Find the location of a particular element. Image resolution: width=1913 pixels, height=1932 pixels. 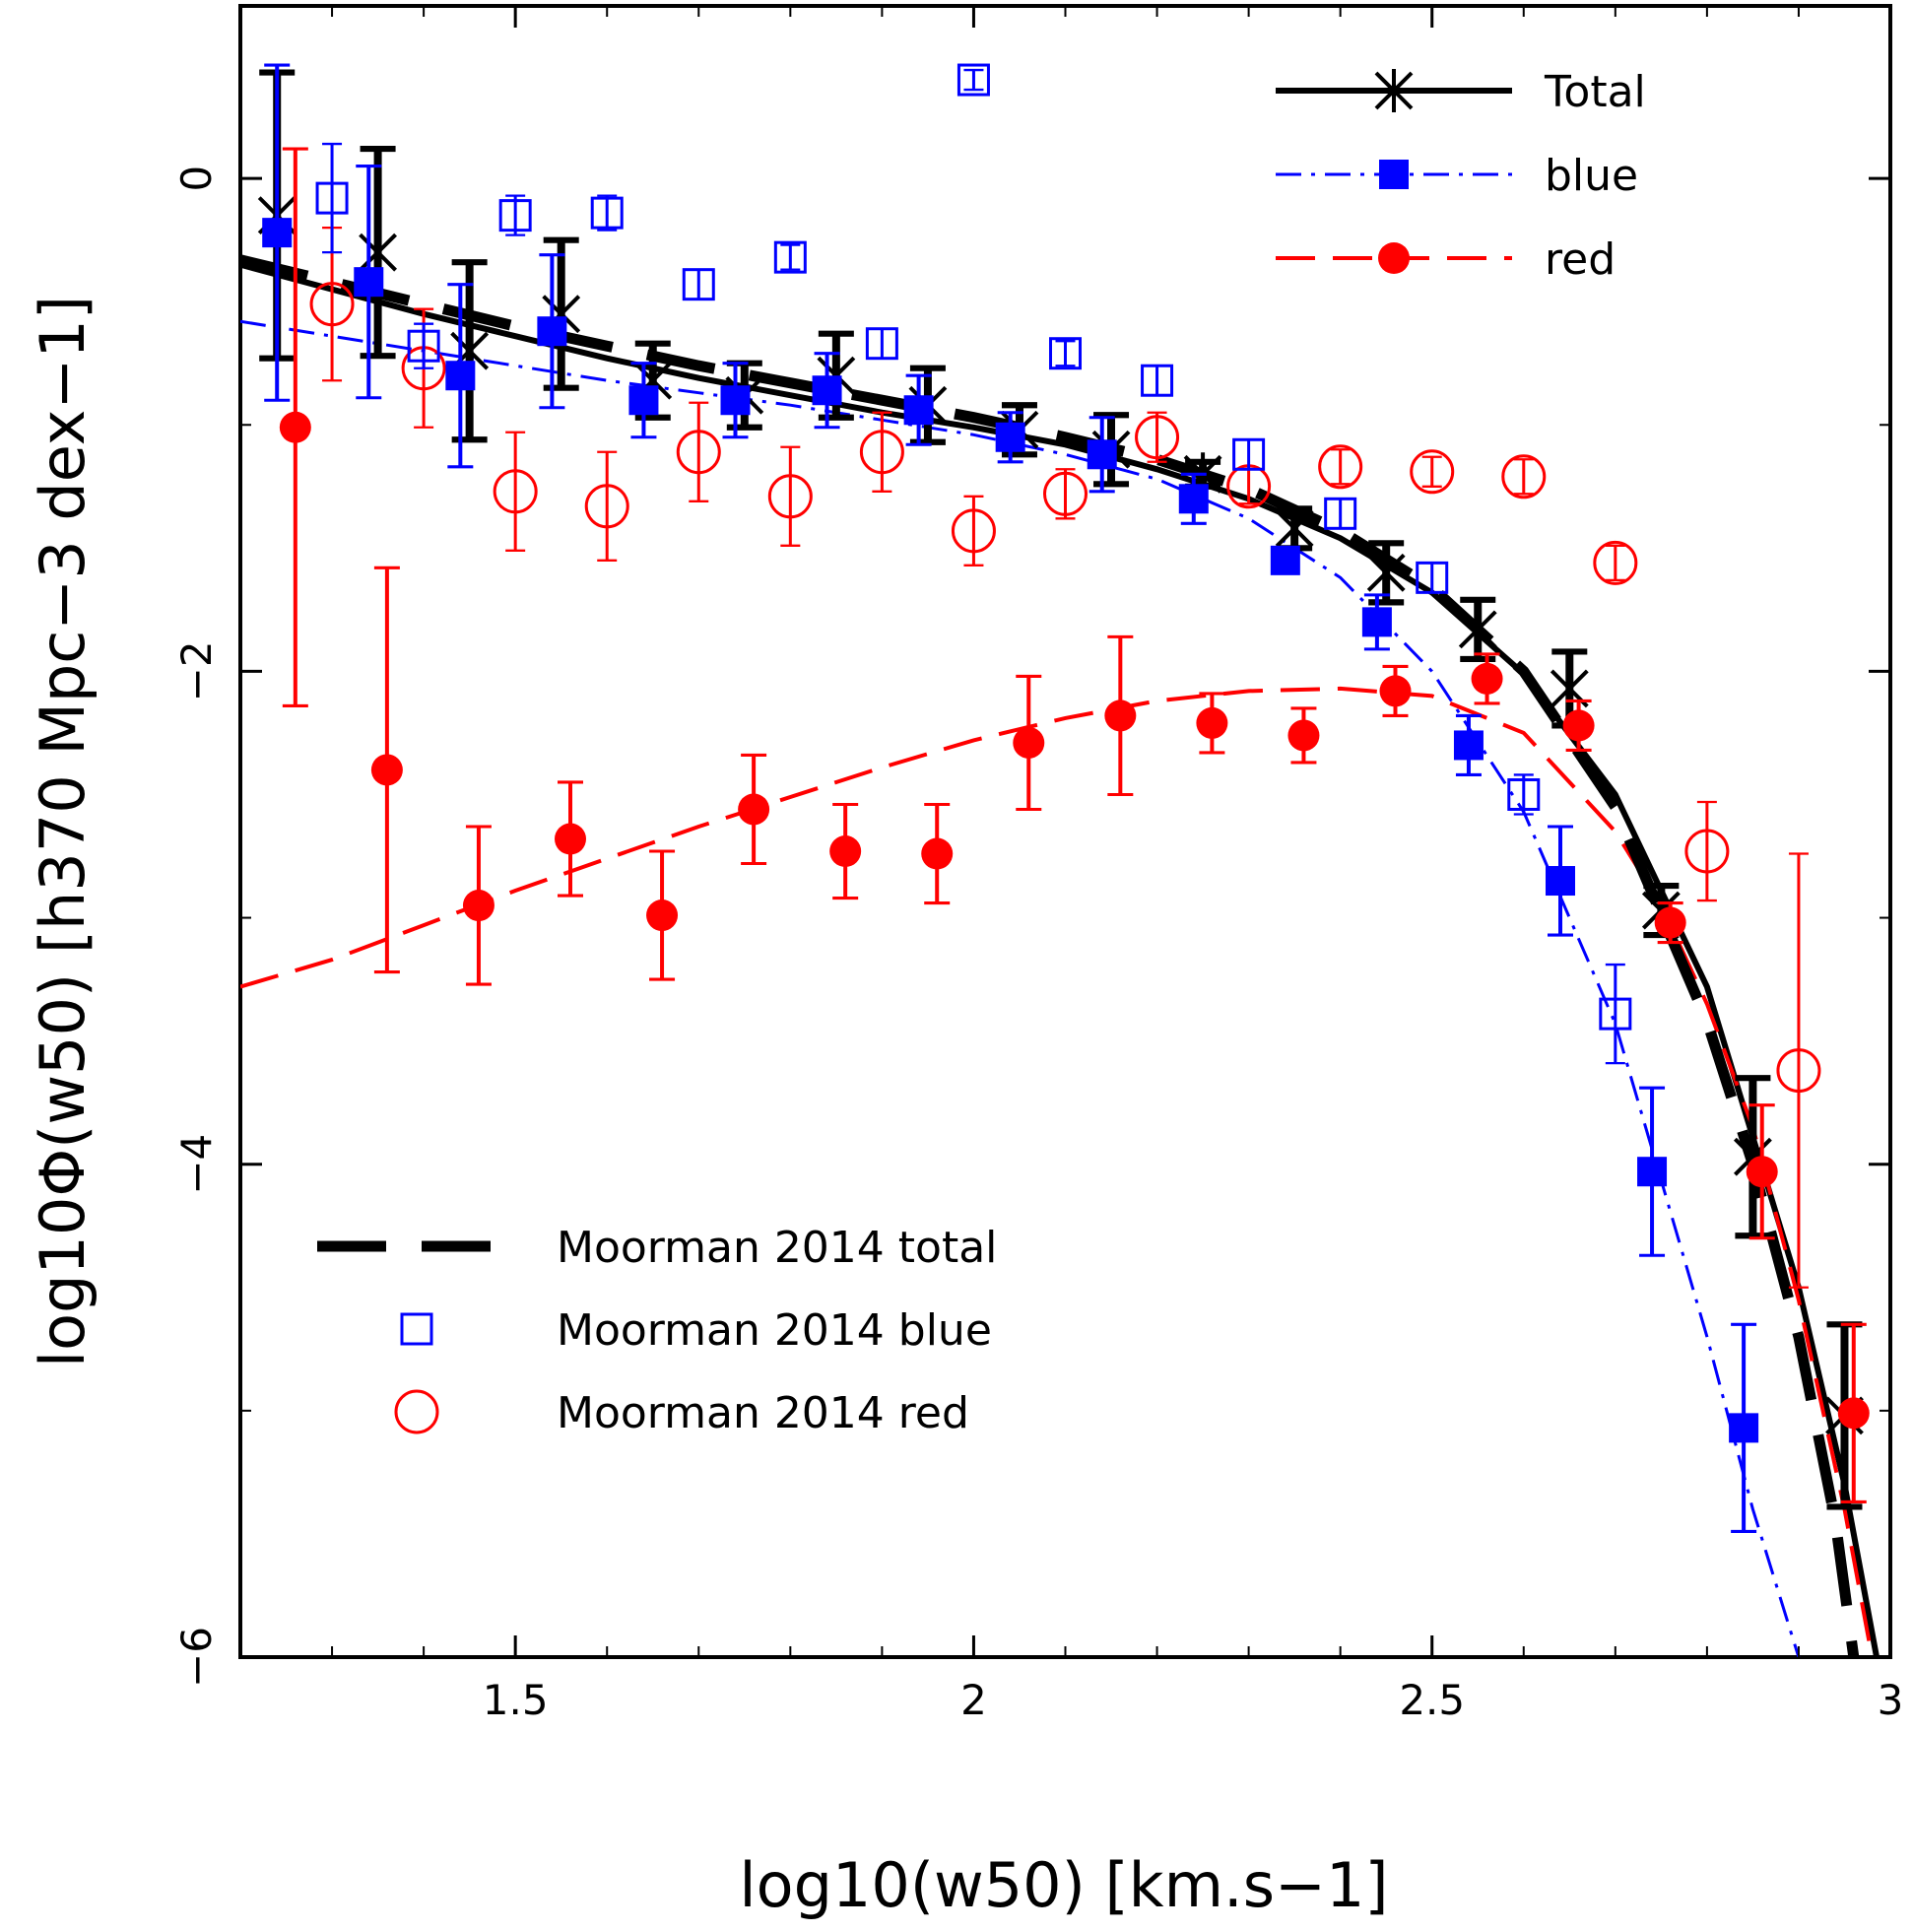

legend-top-total: Total is located at coordinates (1461, 92).